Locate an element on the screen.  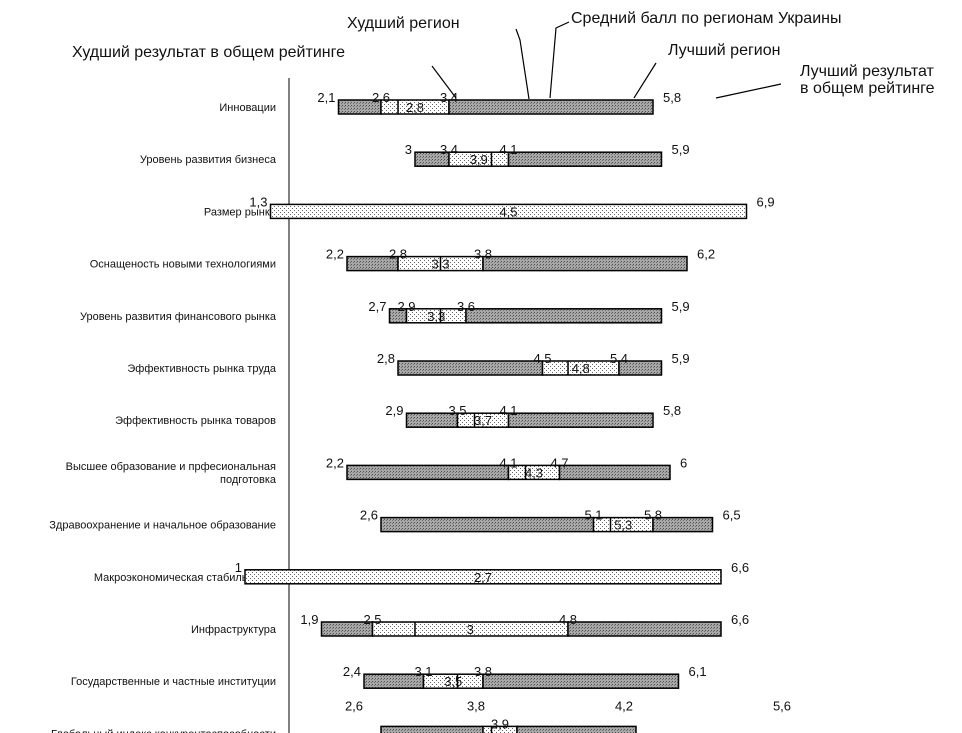
value-label-average: 4,8 is located at coordinates (581, 368).